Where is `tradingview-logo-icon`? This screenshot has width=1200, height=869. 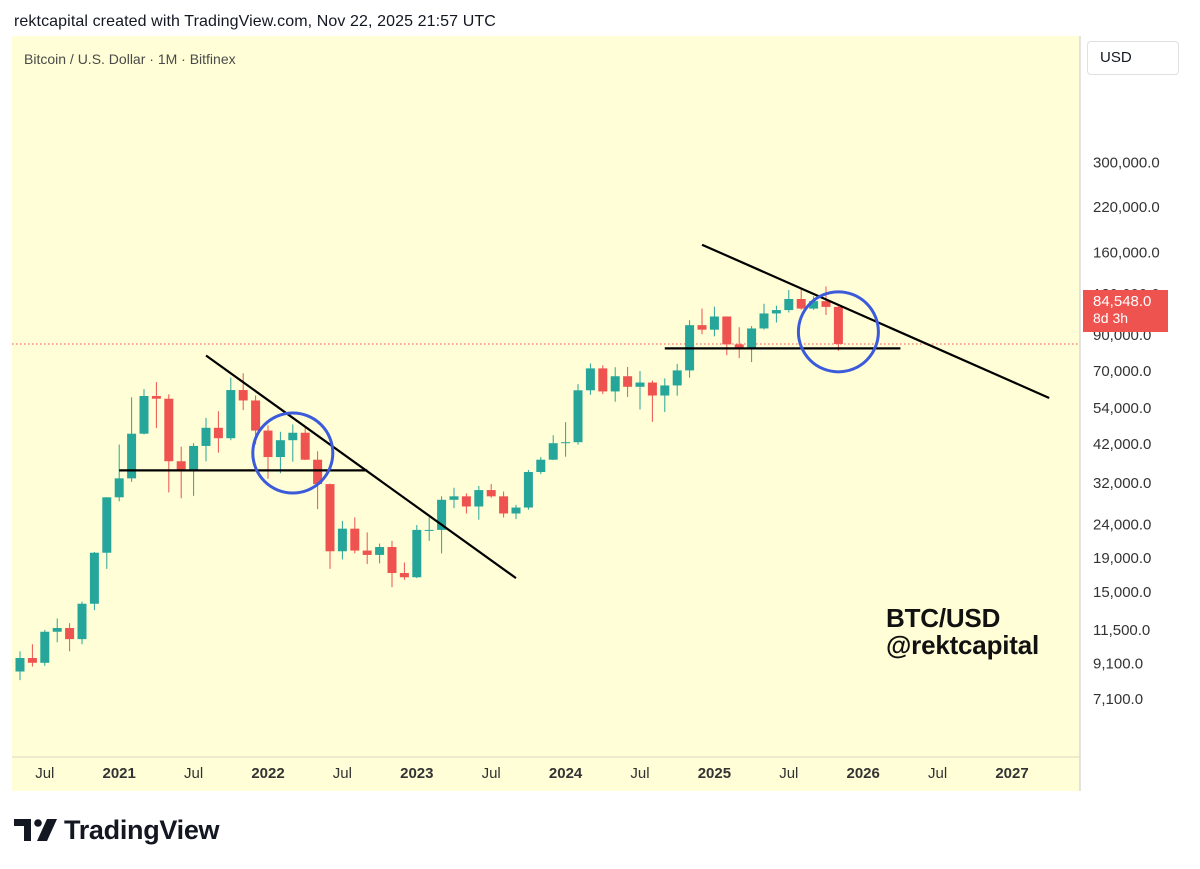
tradingview-logo-icon is located at coordinates (35, 830).